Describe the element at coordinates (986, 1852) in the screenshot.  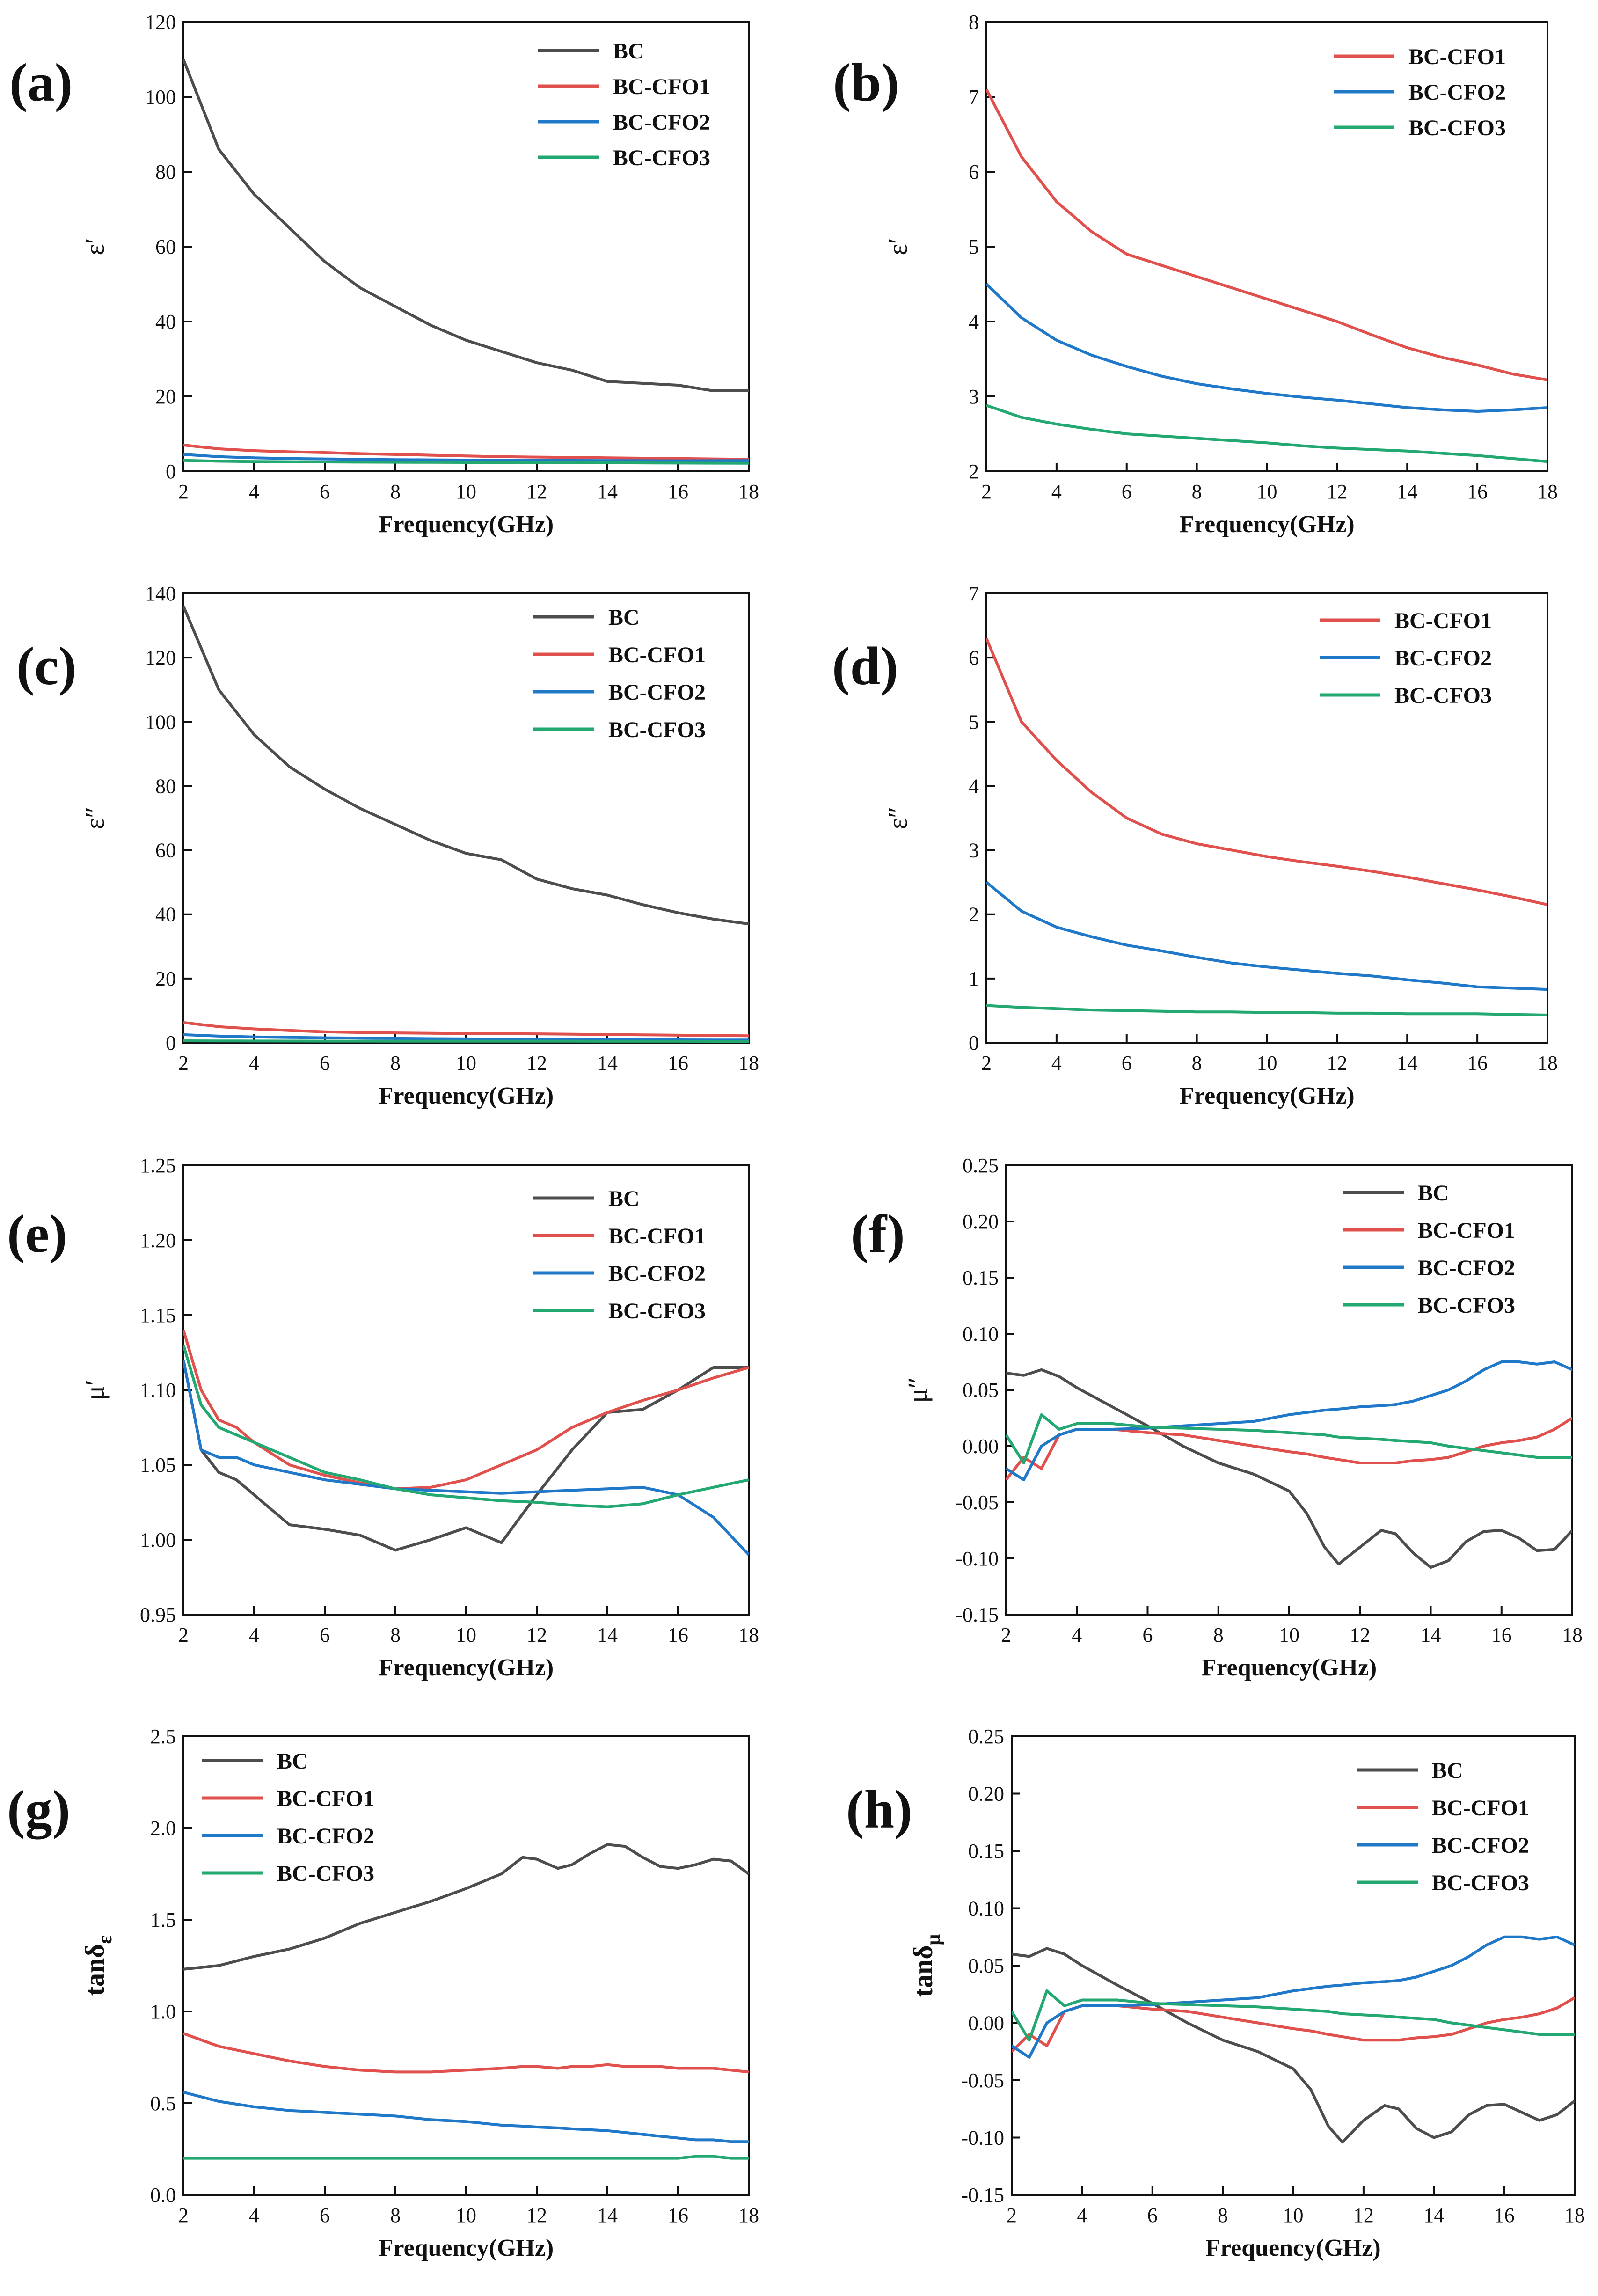
I see `y-tick-label: 0.15` at that location.